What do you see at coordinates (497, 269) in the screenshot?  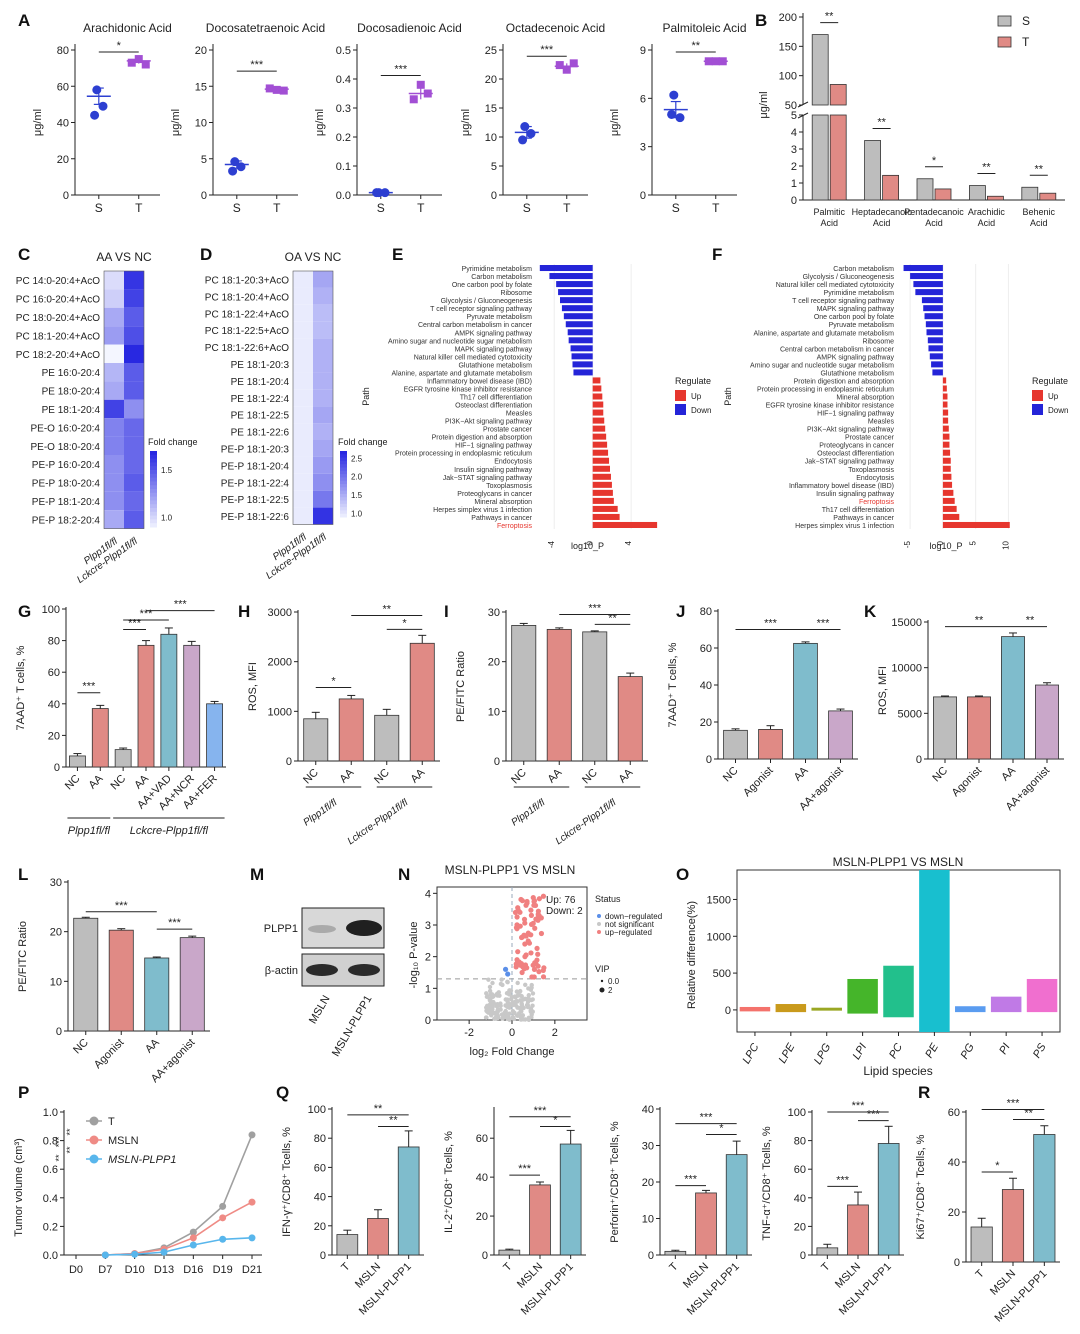 I see `panel-e-path-label: Pyrimidine metabolism` at bounding box center [497, 269].